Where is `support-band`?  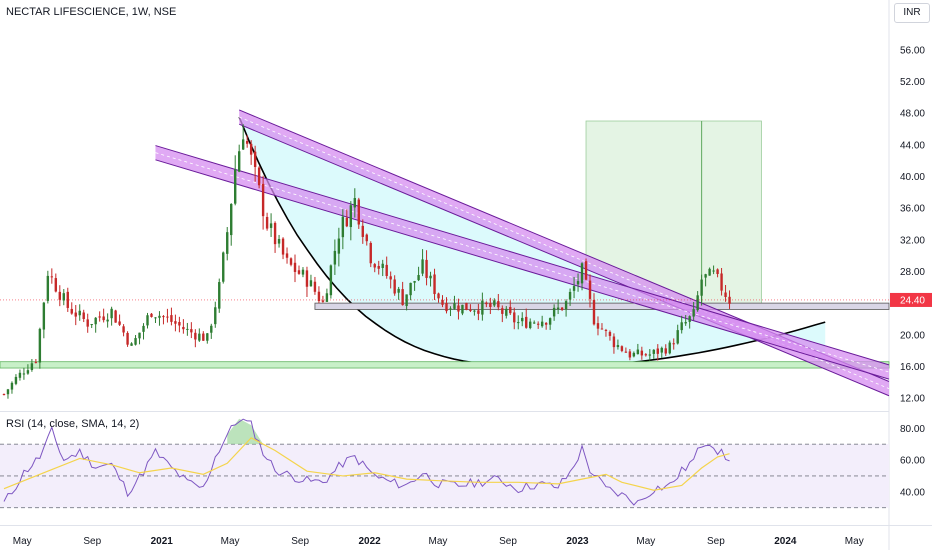 support-band is located at coordinates (445, 365).